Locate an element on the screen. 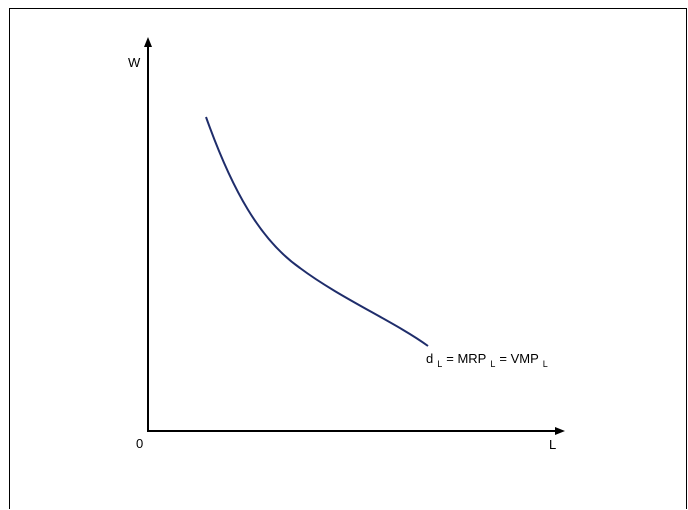 Image resolution: width=688 pixels, height=510 pixels. curve-label: d L = MRP L = VMP L is located at coordinates (487, 360).